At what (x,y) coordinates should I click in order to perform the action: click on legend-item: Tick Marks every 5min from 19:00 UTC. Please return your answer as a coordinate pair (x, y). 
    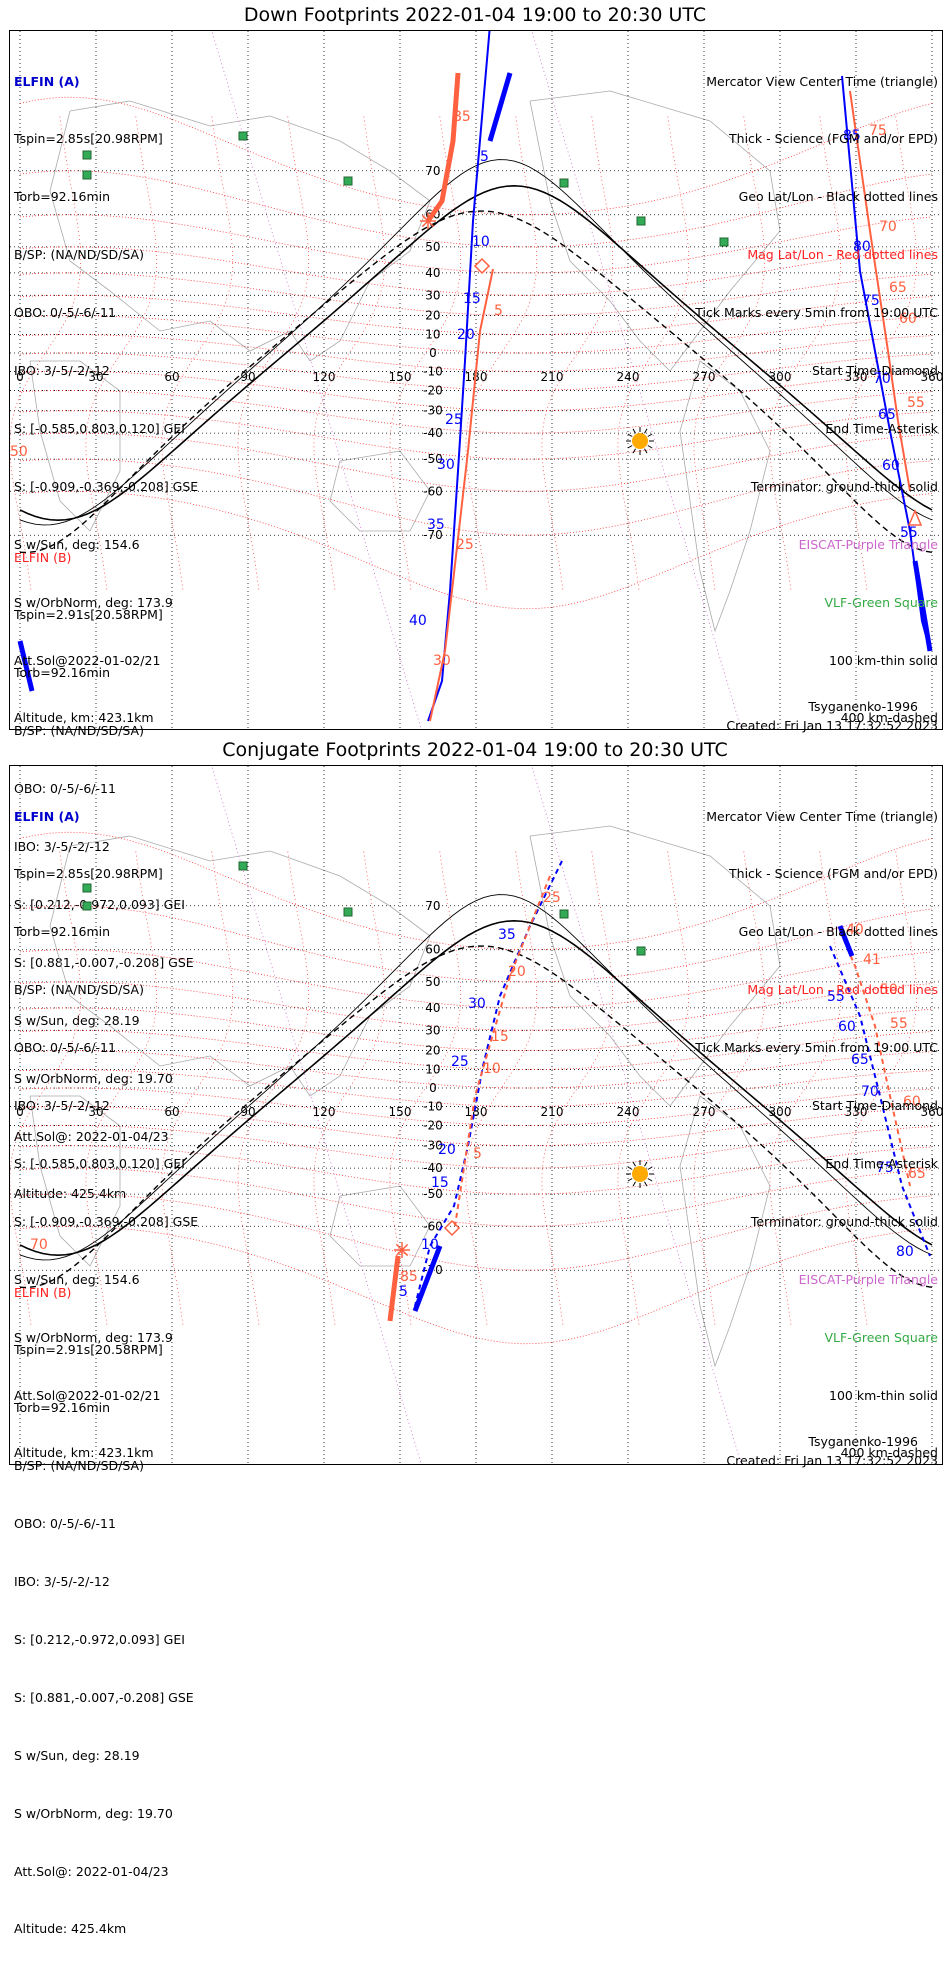
    Looking at the image, I should click on (816, 1048).